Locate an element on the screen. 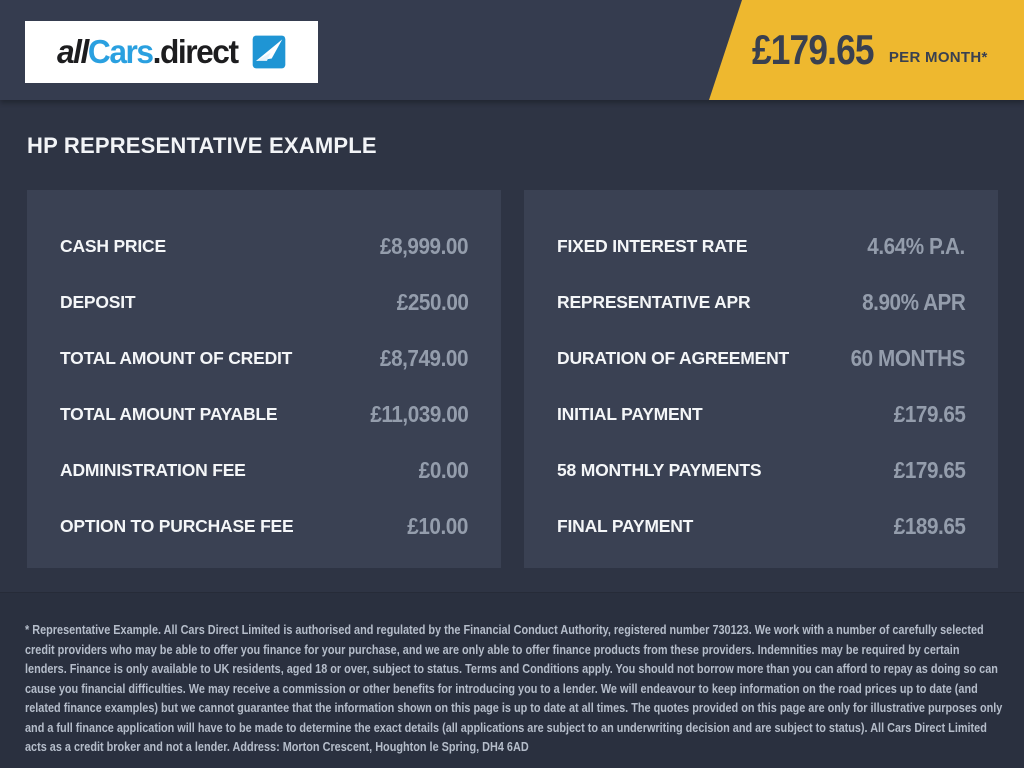 The height and width of the screenshot is (768, 1024). row-value: £250.00 is located at coordinates (432, 301).